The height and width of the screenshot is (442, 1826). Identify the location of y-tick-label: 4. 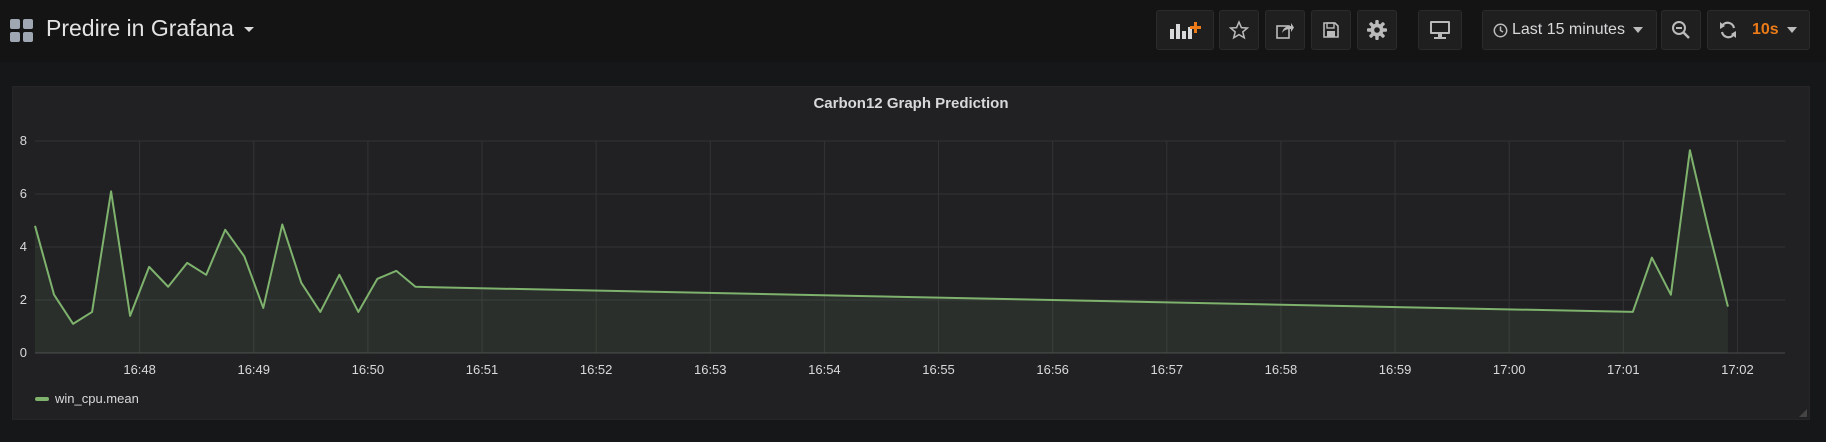
(23, 246).